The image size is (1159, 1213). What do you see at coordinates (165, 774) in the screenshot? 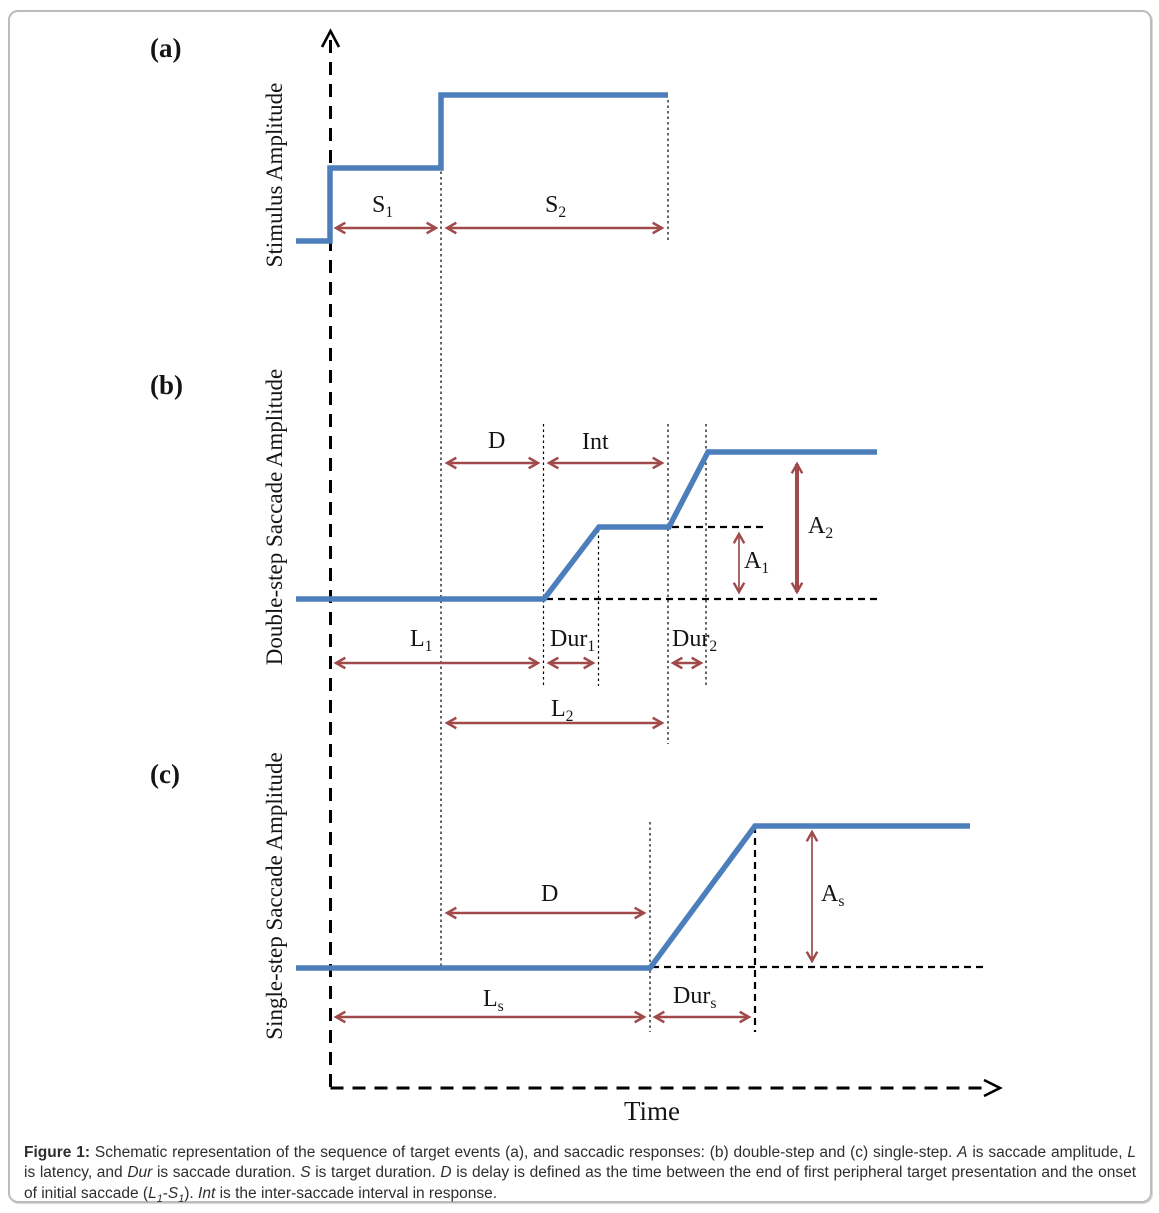
I see `panel-c-letter: (c)` at bounding box center [165, 774].